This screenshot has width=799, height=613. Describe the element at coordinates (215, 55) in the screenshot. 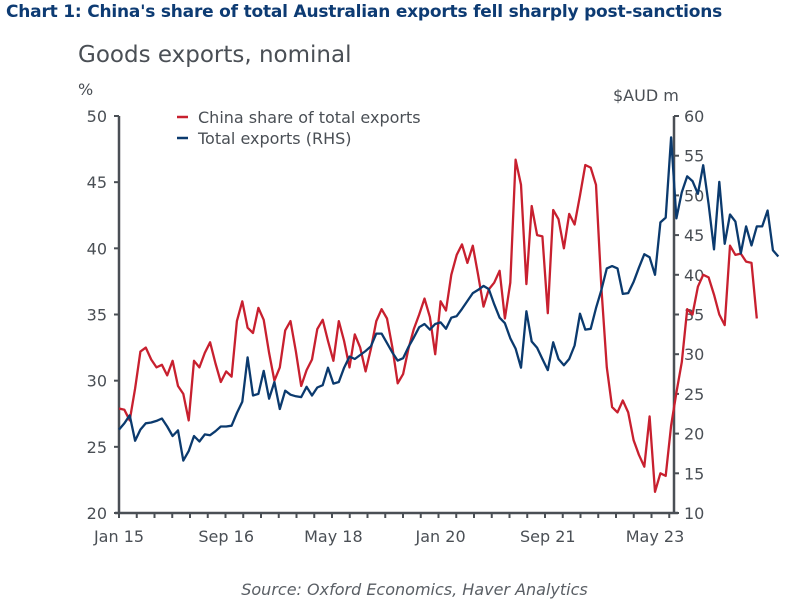

I see `chart-subtitle: Goods exports, nominal` at that location.